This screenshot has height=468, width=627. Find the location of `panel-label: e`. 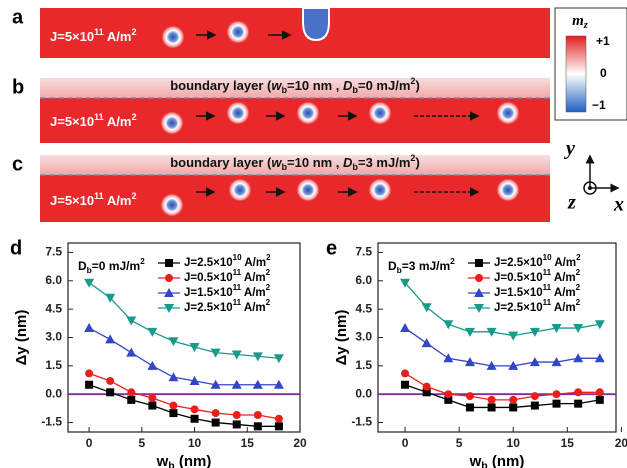

panel-label: e is located at coordinates (331, 248).